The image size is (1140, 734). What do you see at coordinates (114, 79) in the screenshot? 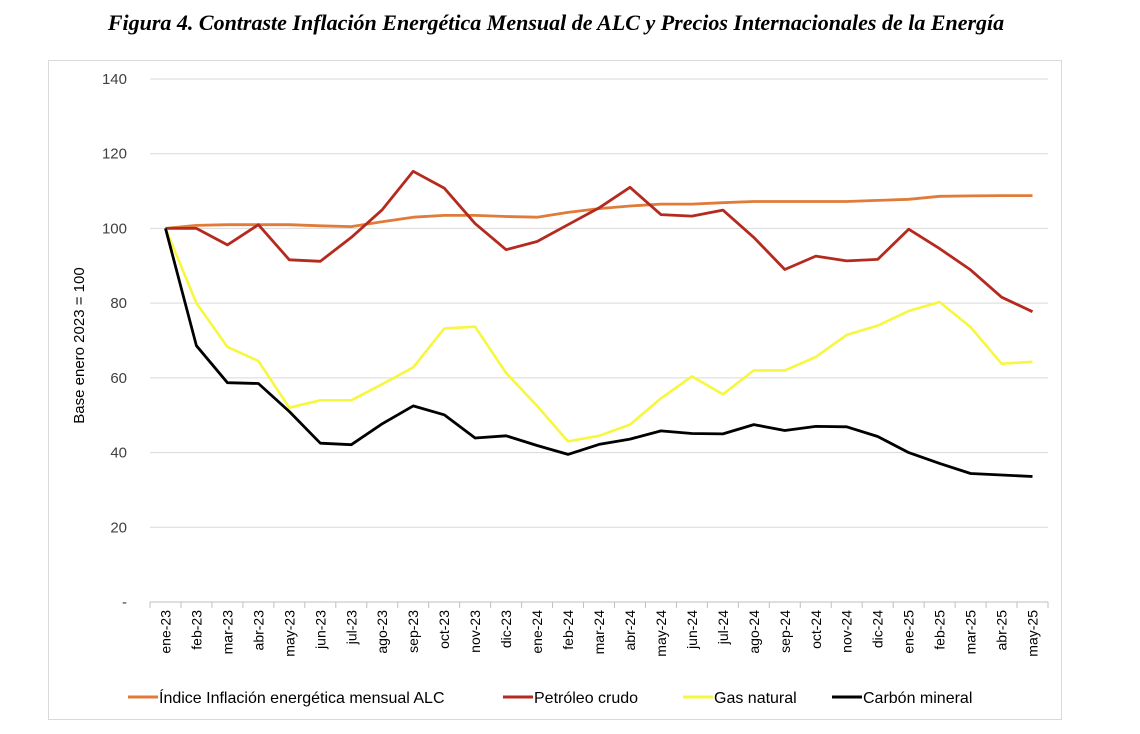
I see `y-tick-label: 140` at bounding box center [114, 79].